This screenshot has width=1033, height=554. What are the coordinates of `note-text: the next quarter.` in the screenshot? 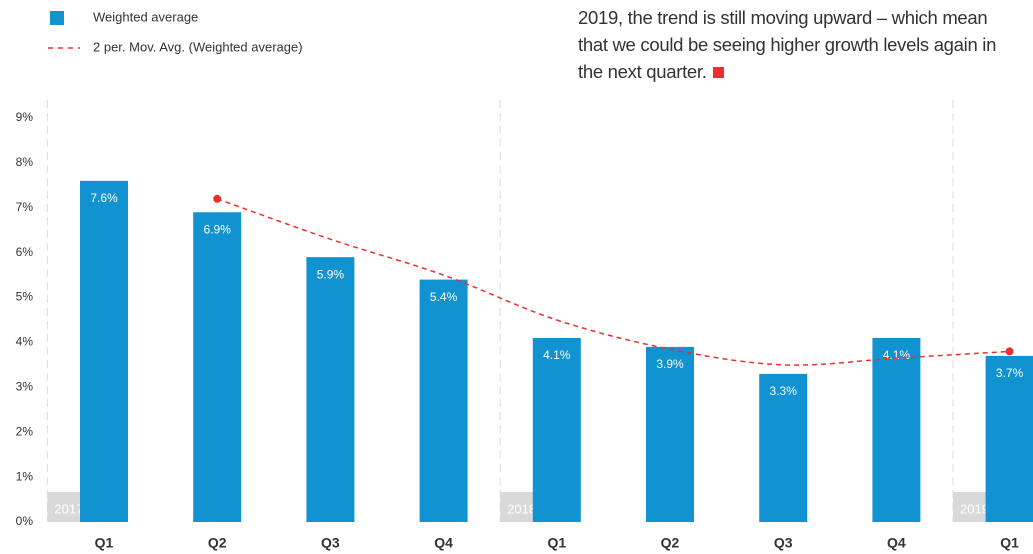 It's located at (642, 71).